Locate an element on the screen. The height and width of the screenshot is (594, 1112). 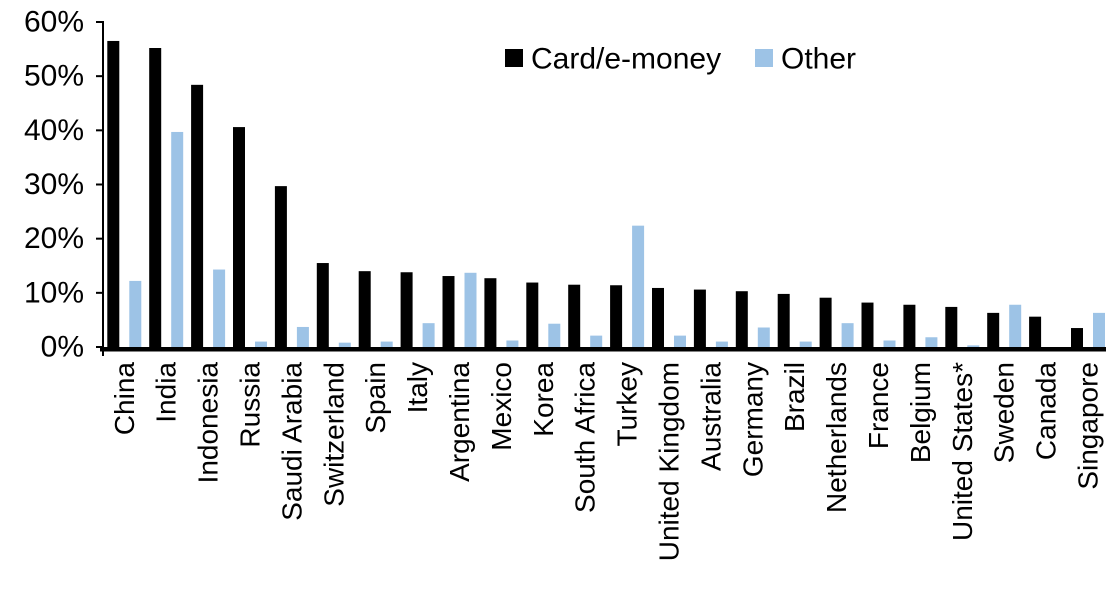
bar-card-e-money-singapore is located at coordinates (1077, 338).